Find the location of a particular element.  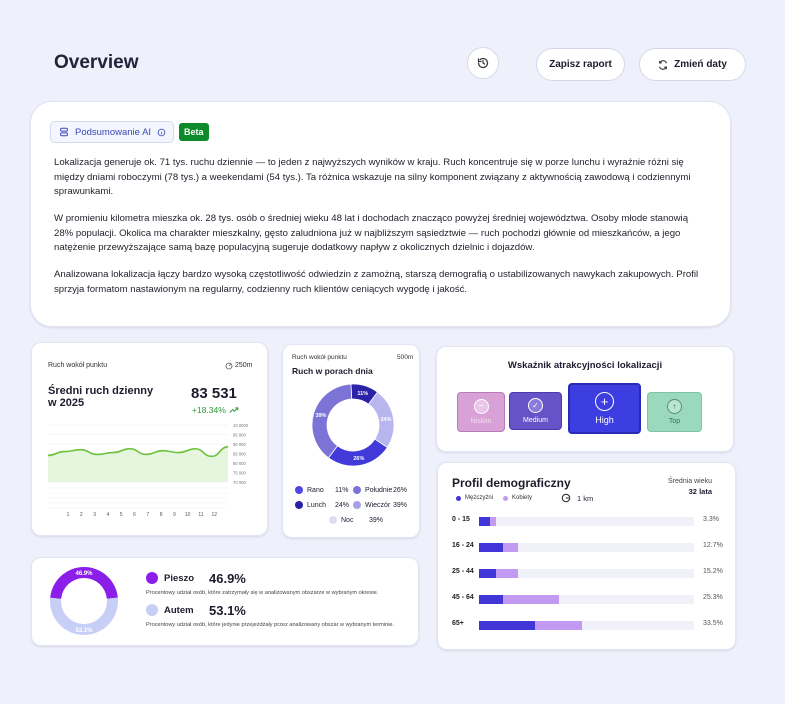

traffic-radius: 250m is located at coordinates (244, 365).